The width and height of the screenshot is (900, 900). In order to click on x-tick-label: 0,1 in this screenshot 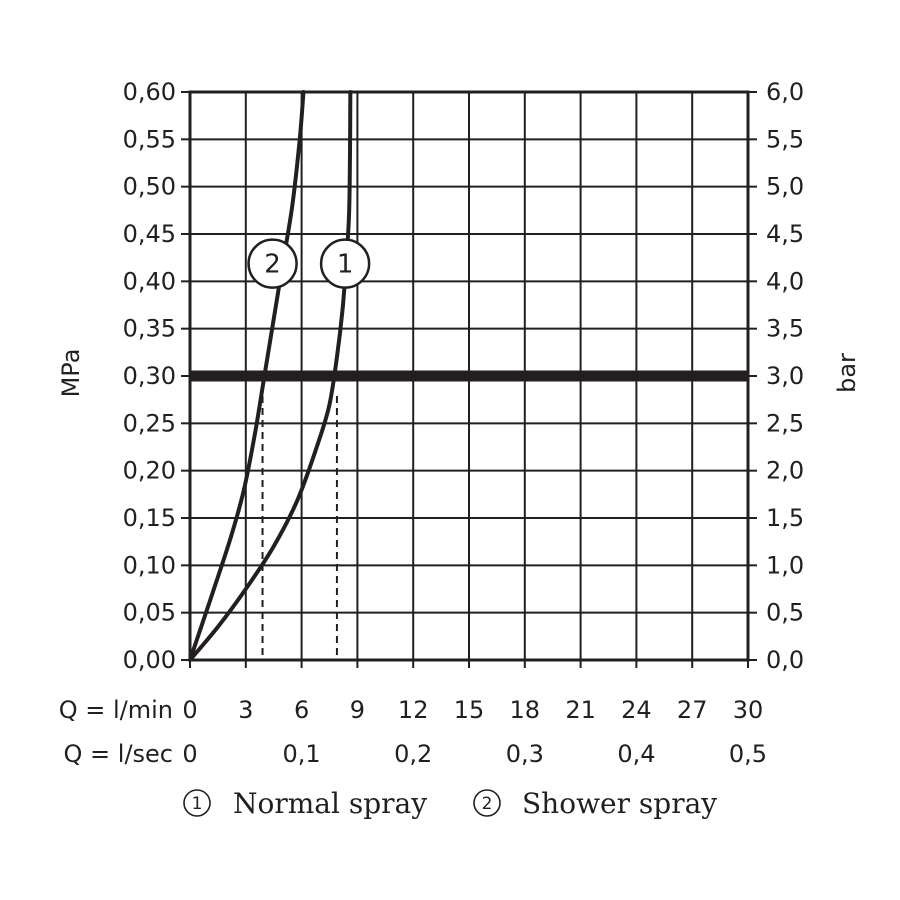, I will do `click(302, 754)`.